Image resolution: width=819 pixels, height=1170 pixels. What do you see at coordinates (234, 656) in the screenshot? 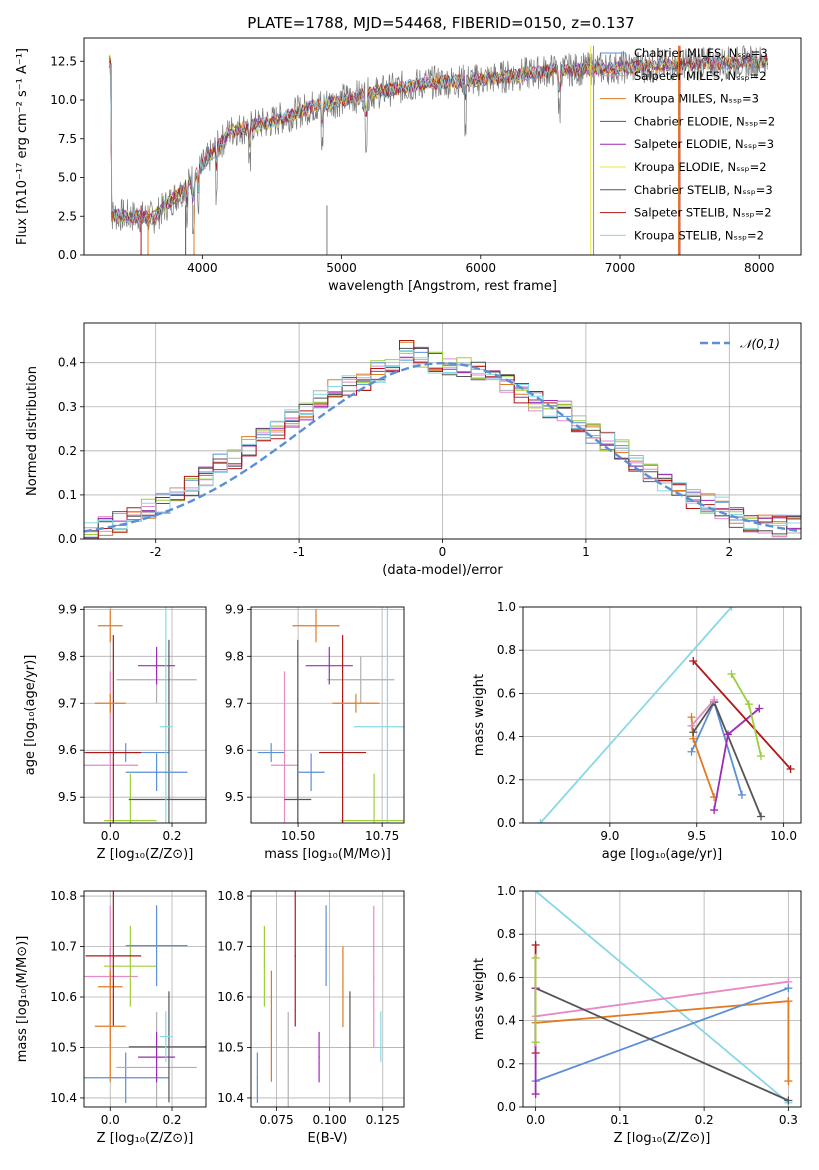
I see `age-vs-mass-ytick-label: 9.8` at bounding box center [234, 656].